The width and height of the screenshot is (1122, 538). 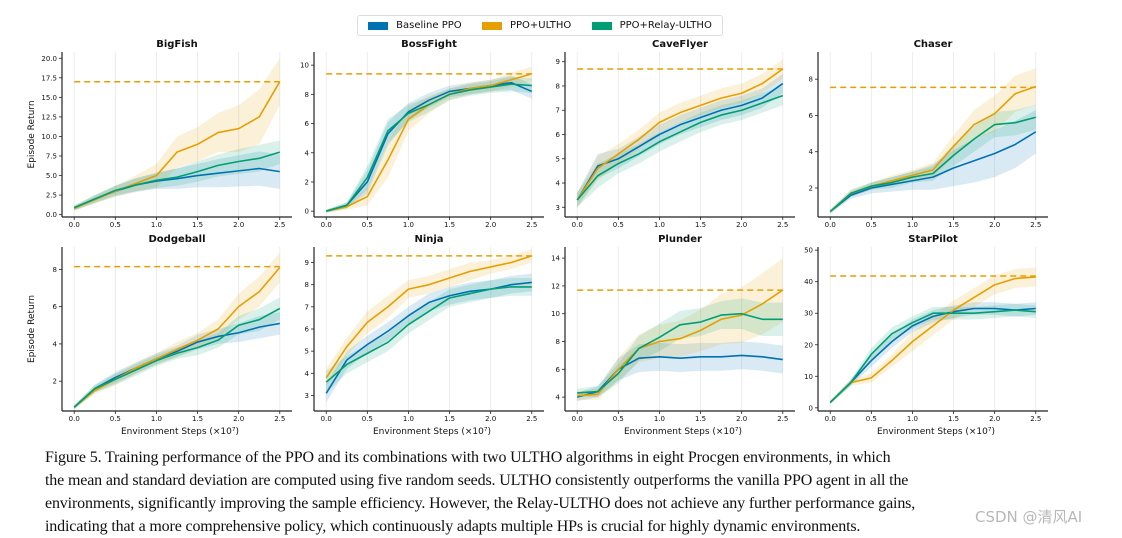 I want to click on subplot-title: Plunder, so click(x=680, y=239).